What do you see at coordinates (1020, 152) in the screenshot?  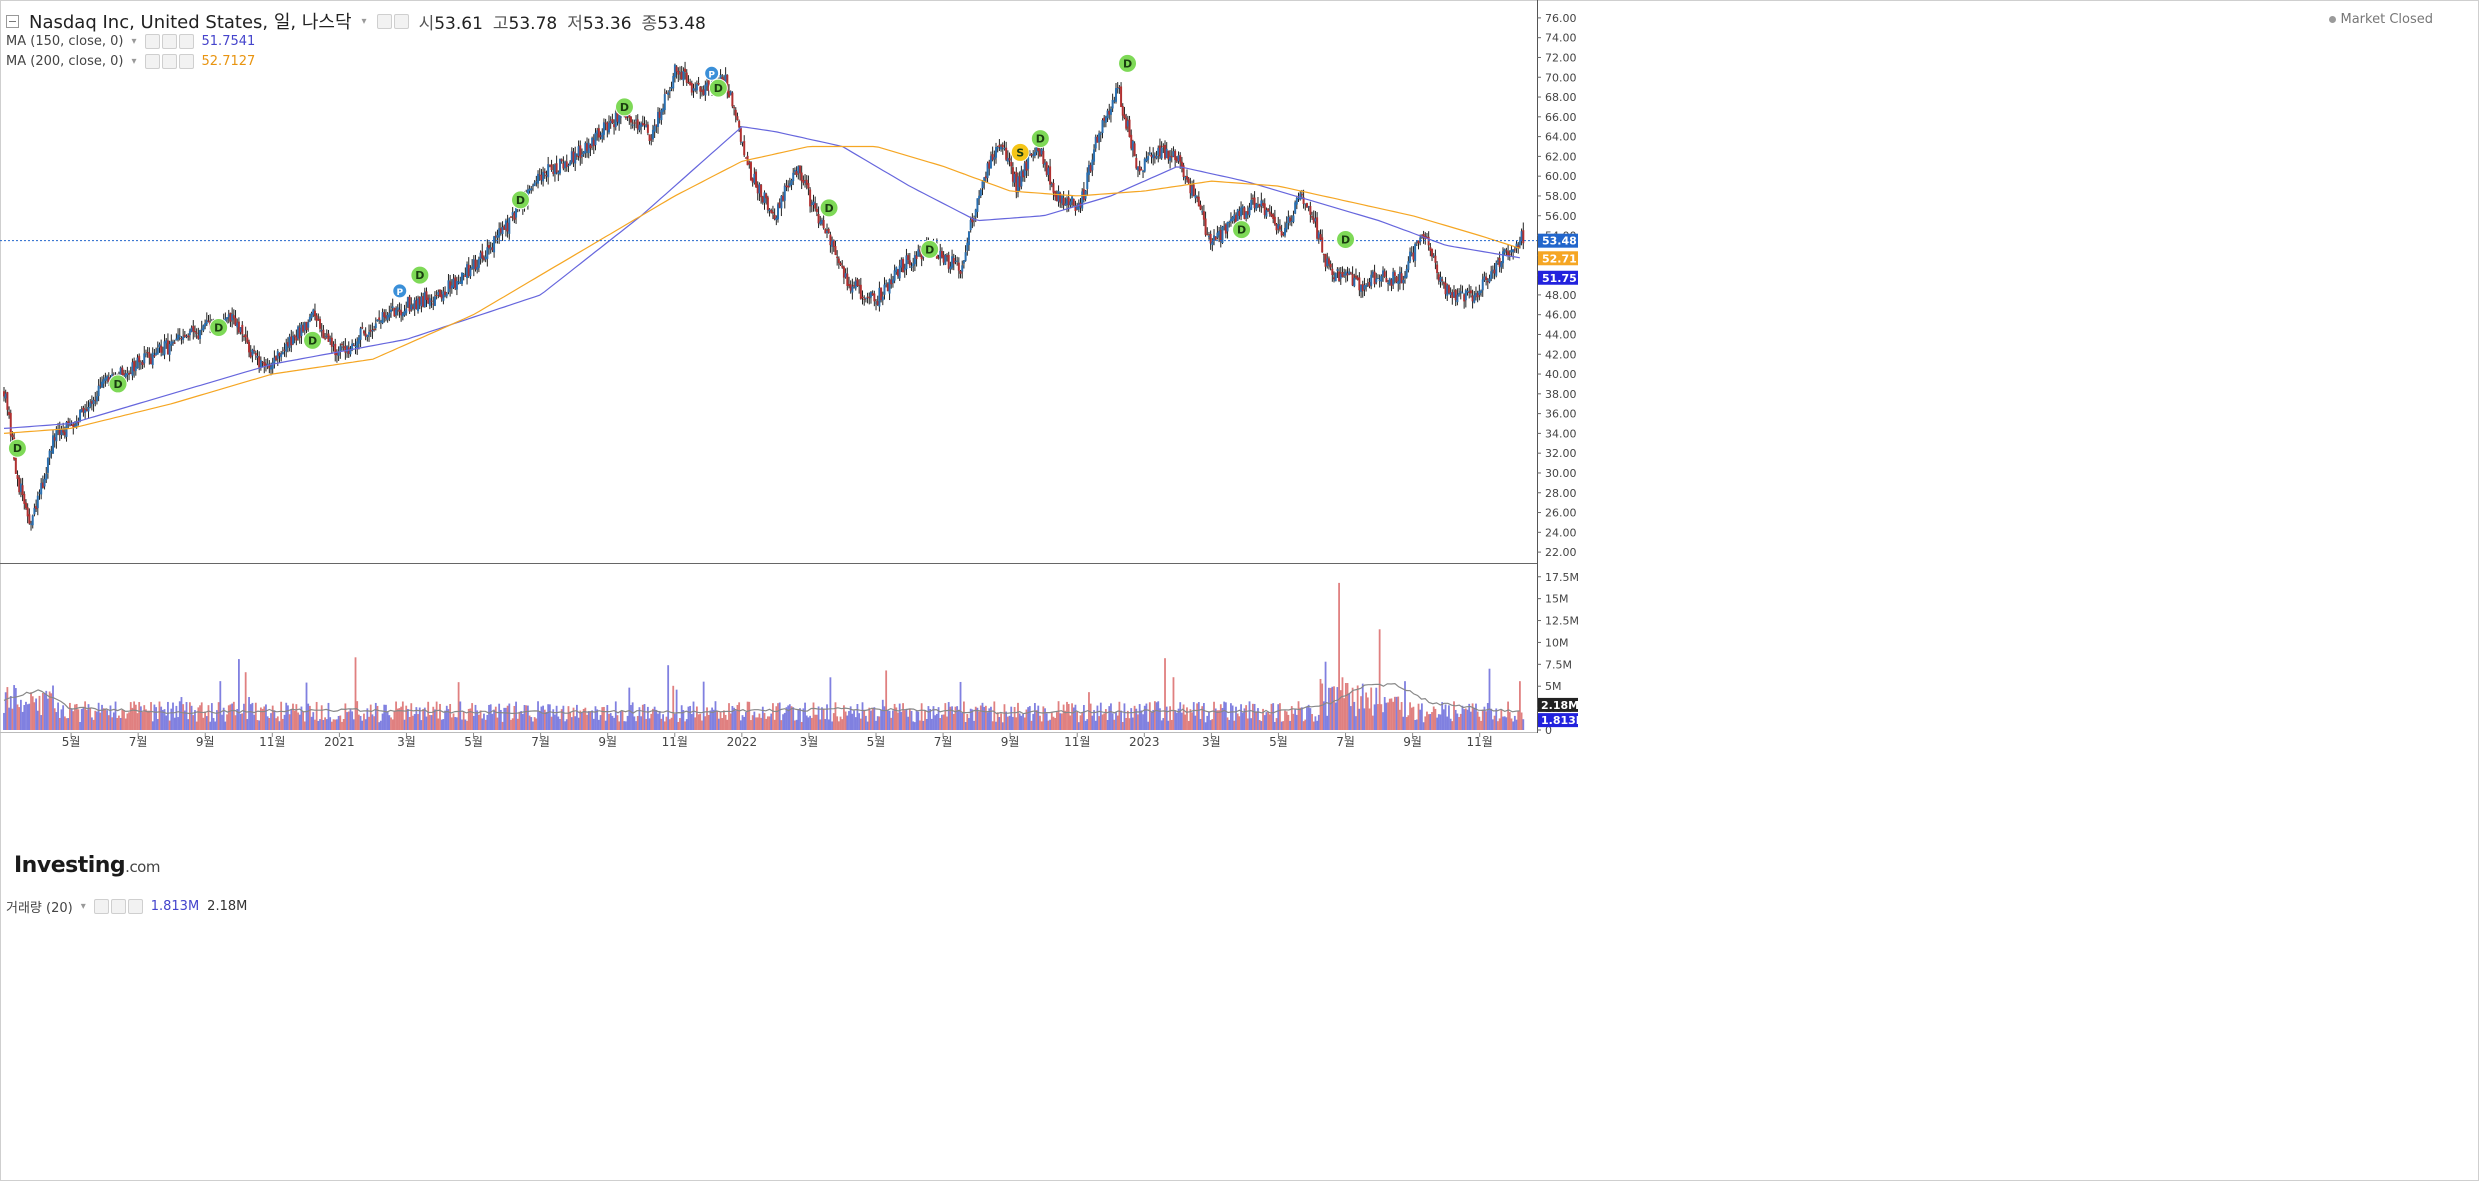 I see `event-marker-s: S` at bounding box center [1020, 152].